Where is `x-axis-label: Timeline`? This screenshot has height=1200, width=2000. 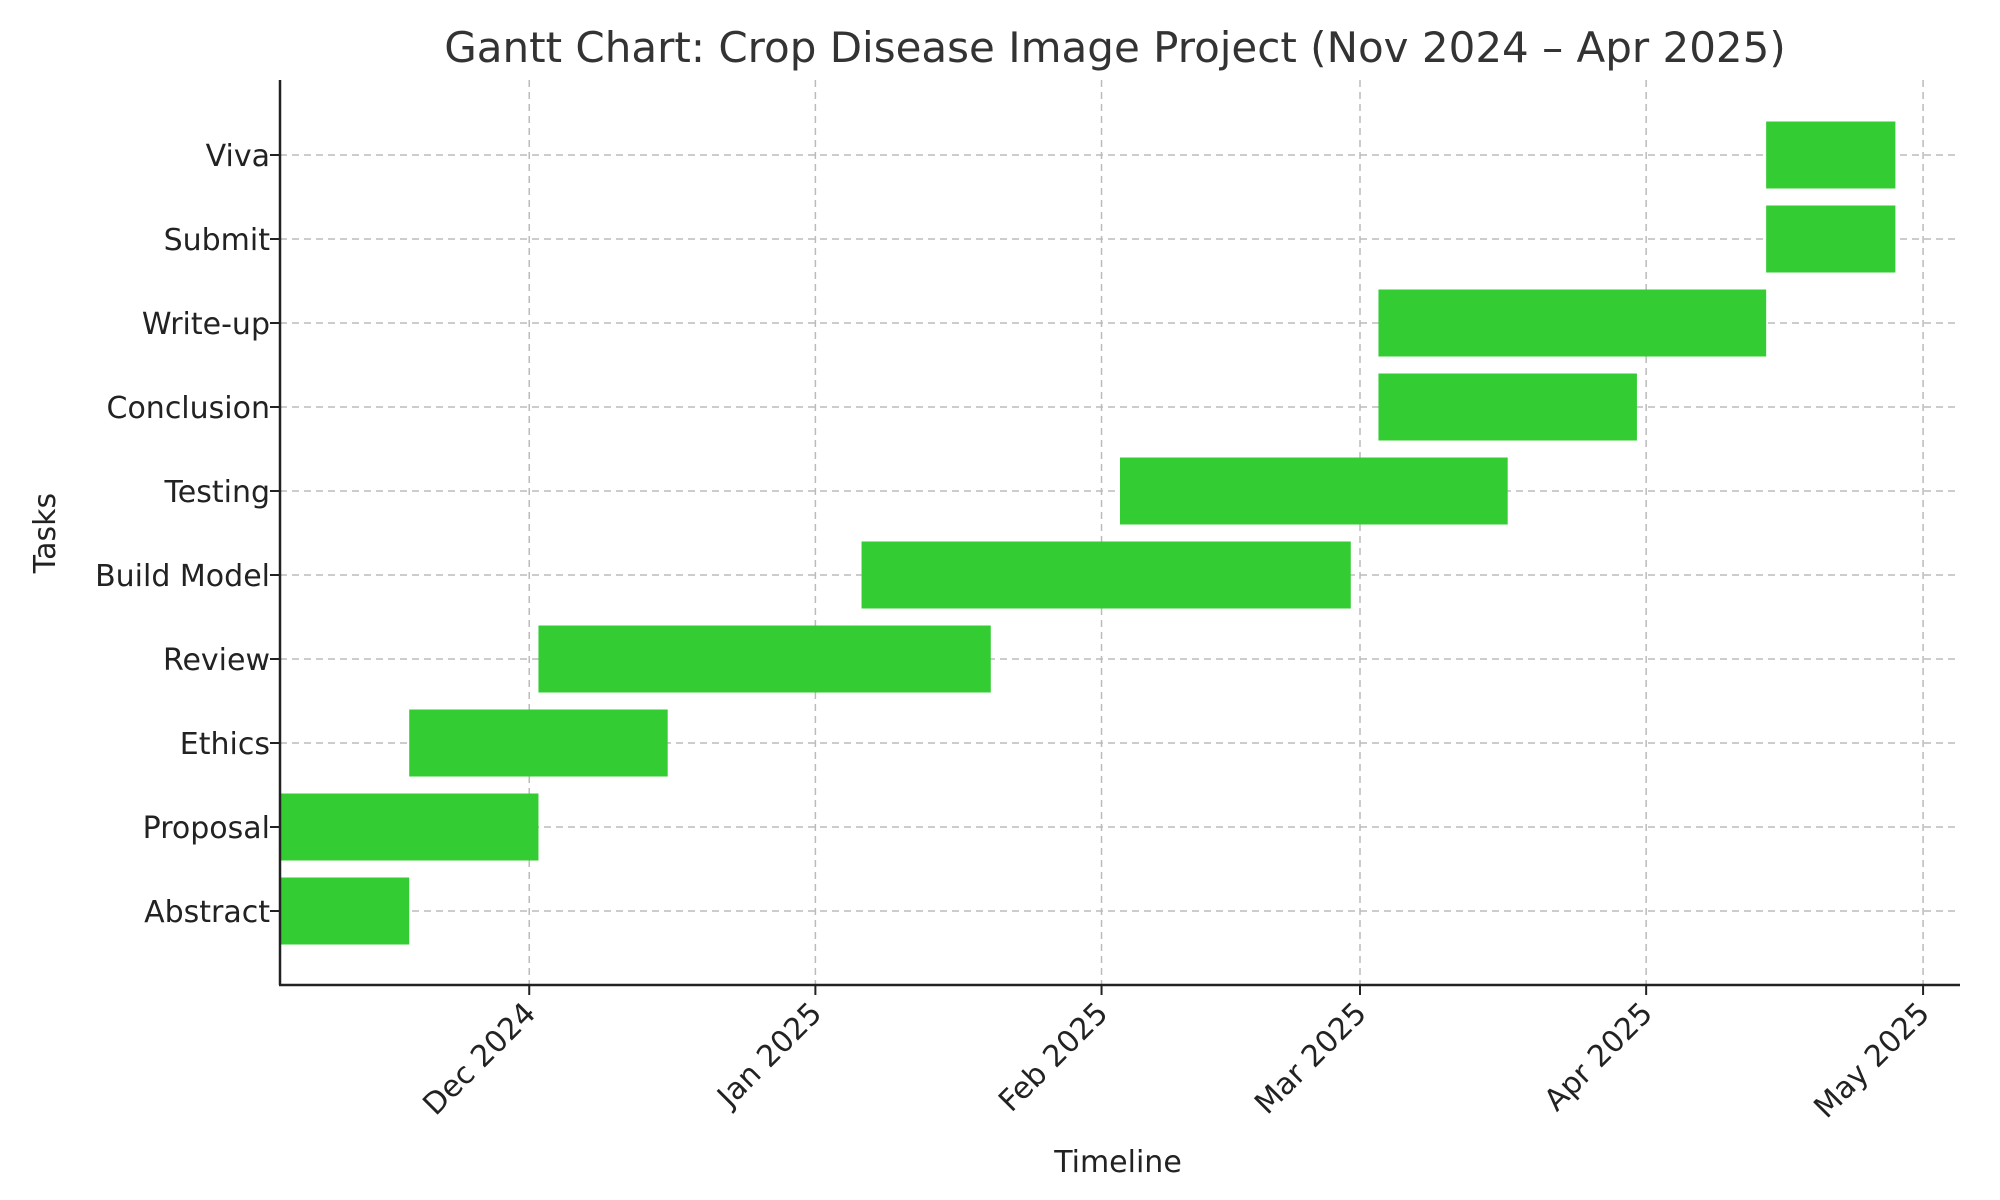 x-axis-label: Timeline is located at coordinates (1117, 1162).